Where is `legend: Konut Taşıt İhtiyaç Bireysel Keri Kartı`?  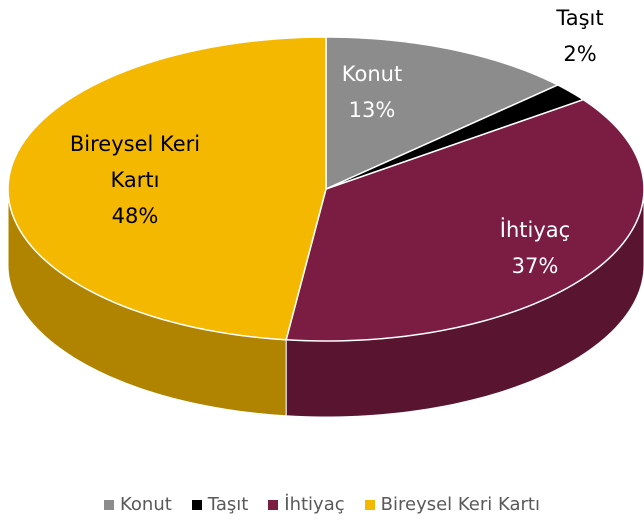 legend: Konut Taşıt İhtiyaç Bireysel Keri Kartı is located at coordinates (322, 504).